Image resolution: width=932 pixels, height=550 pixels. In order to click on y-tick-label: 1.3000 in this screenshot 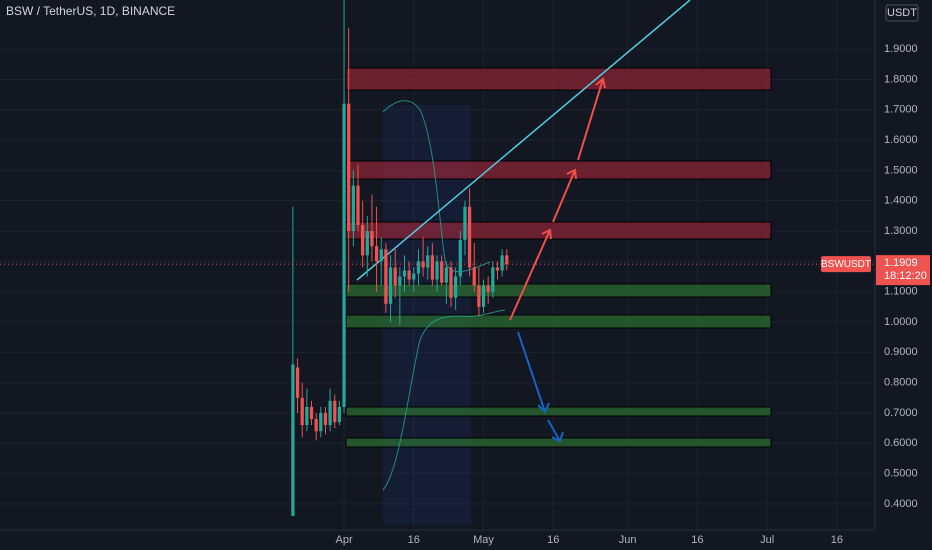, I will do `click(901, 231)`.